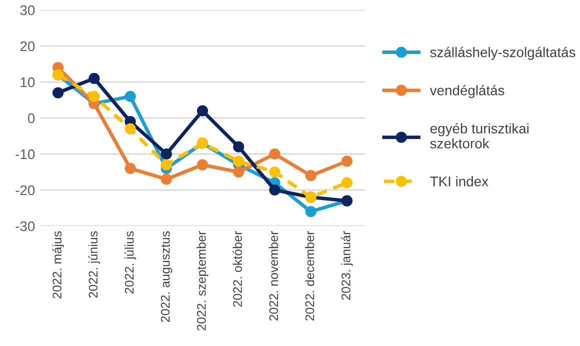 The width and height of the screenshot is (580, 346). What do you see at coordinates (25, 154) in the screenshot?
I see `y-tick-label: -10` at bounding box center [25, 154].